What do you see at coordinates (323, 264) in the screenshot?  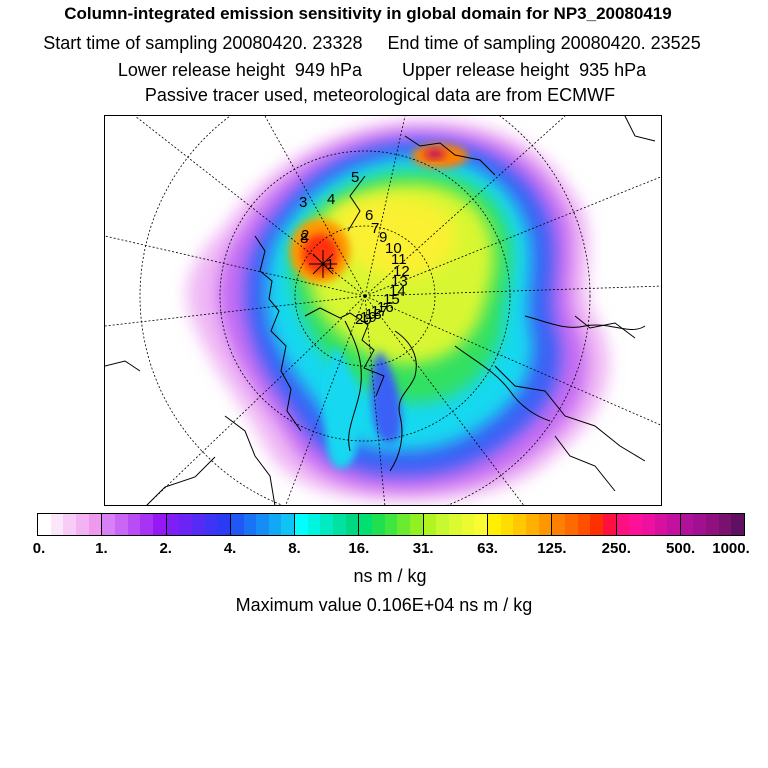 I see `release-point-marker` at bounding box center [323, 264].